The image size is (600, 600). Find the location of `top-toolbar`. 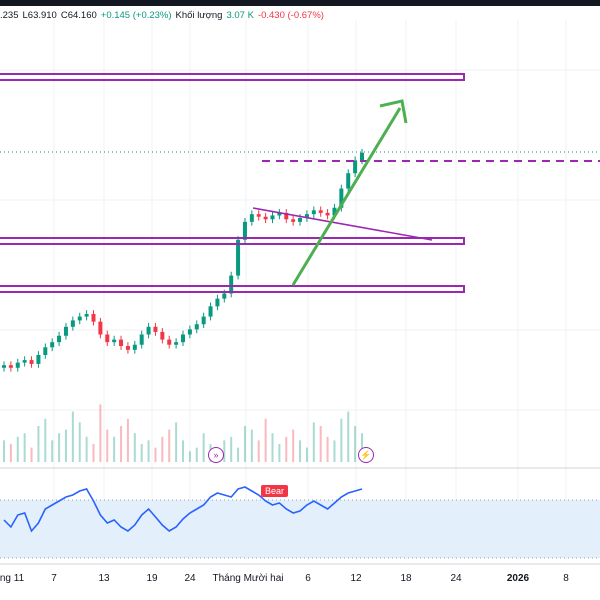

top-toolbar is located at coordinates (300, 3).